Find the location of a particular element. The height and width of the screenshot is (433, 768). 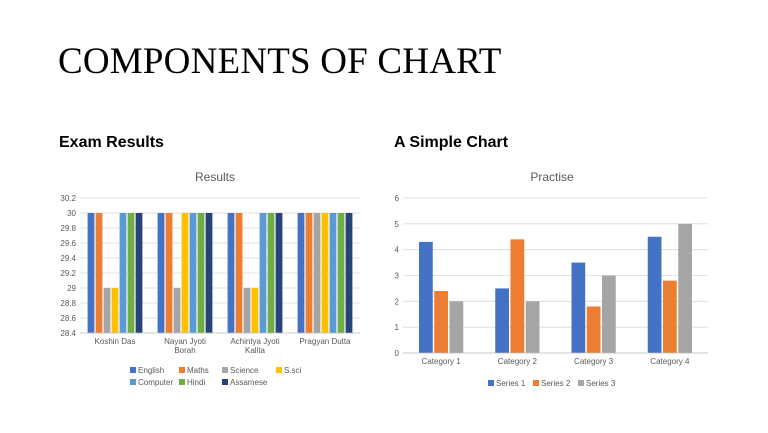

bar-s-sci-nayan-jyoti-borah is located at coordinates (185, 273).